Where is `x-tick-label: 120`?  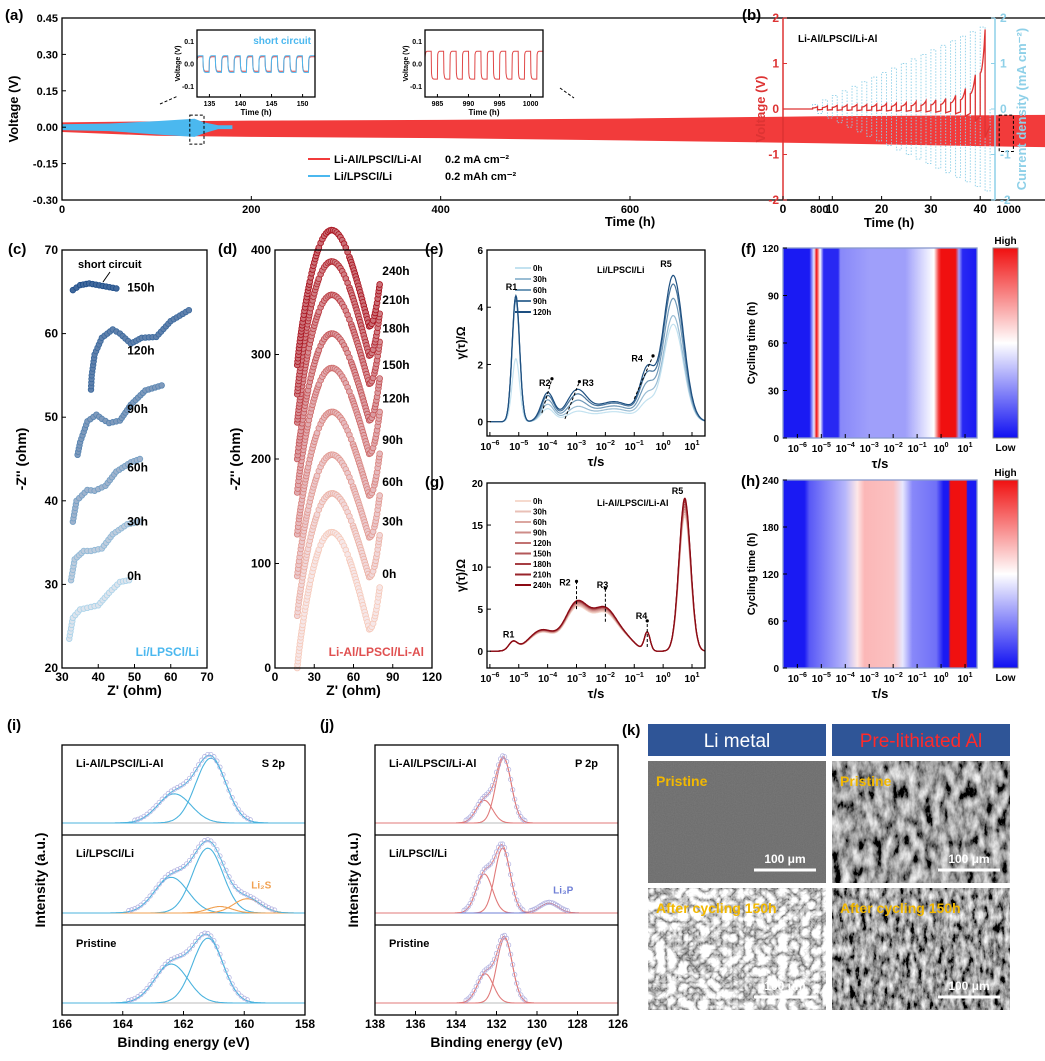
x-tick-label: 120 is located at coordinates (432, 677).